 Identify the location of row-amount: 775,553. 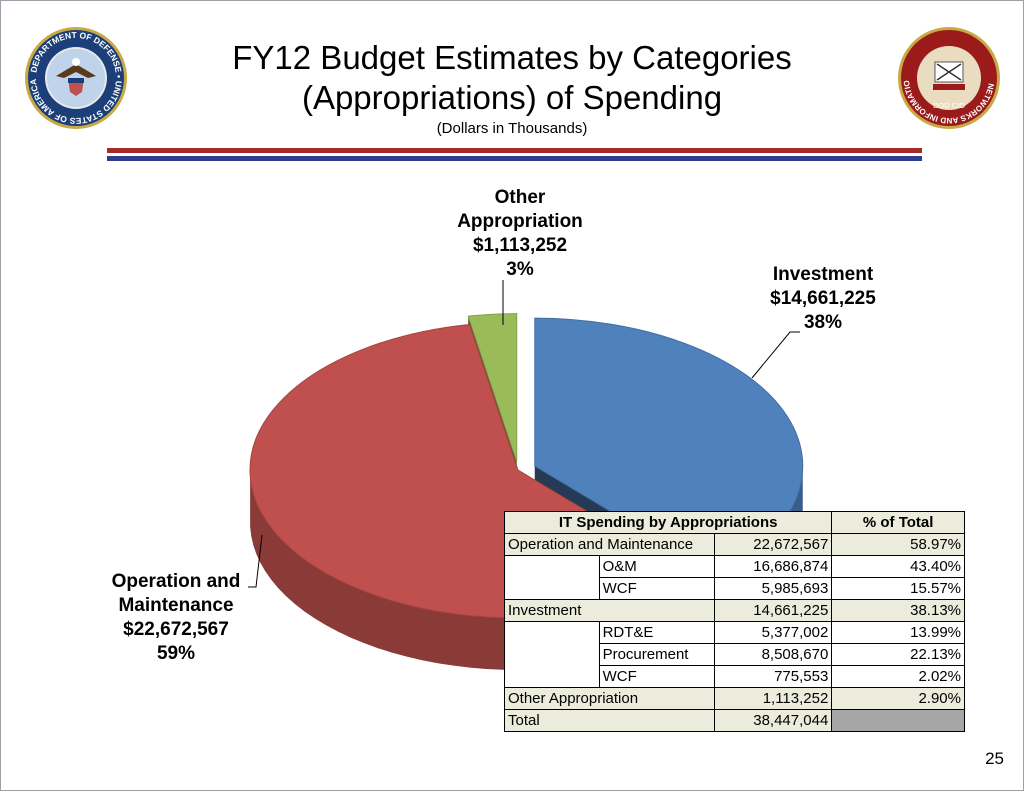
(773, 676).